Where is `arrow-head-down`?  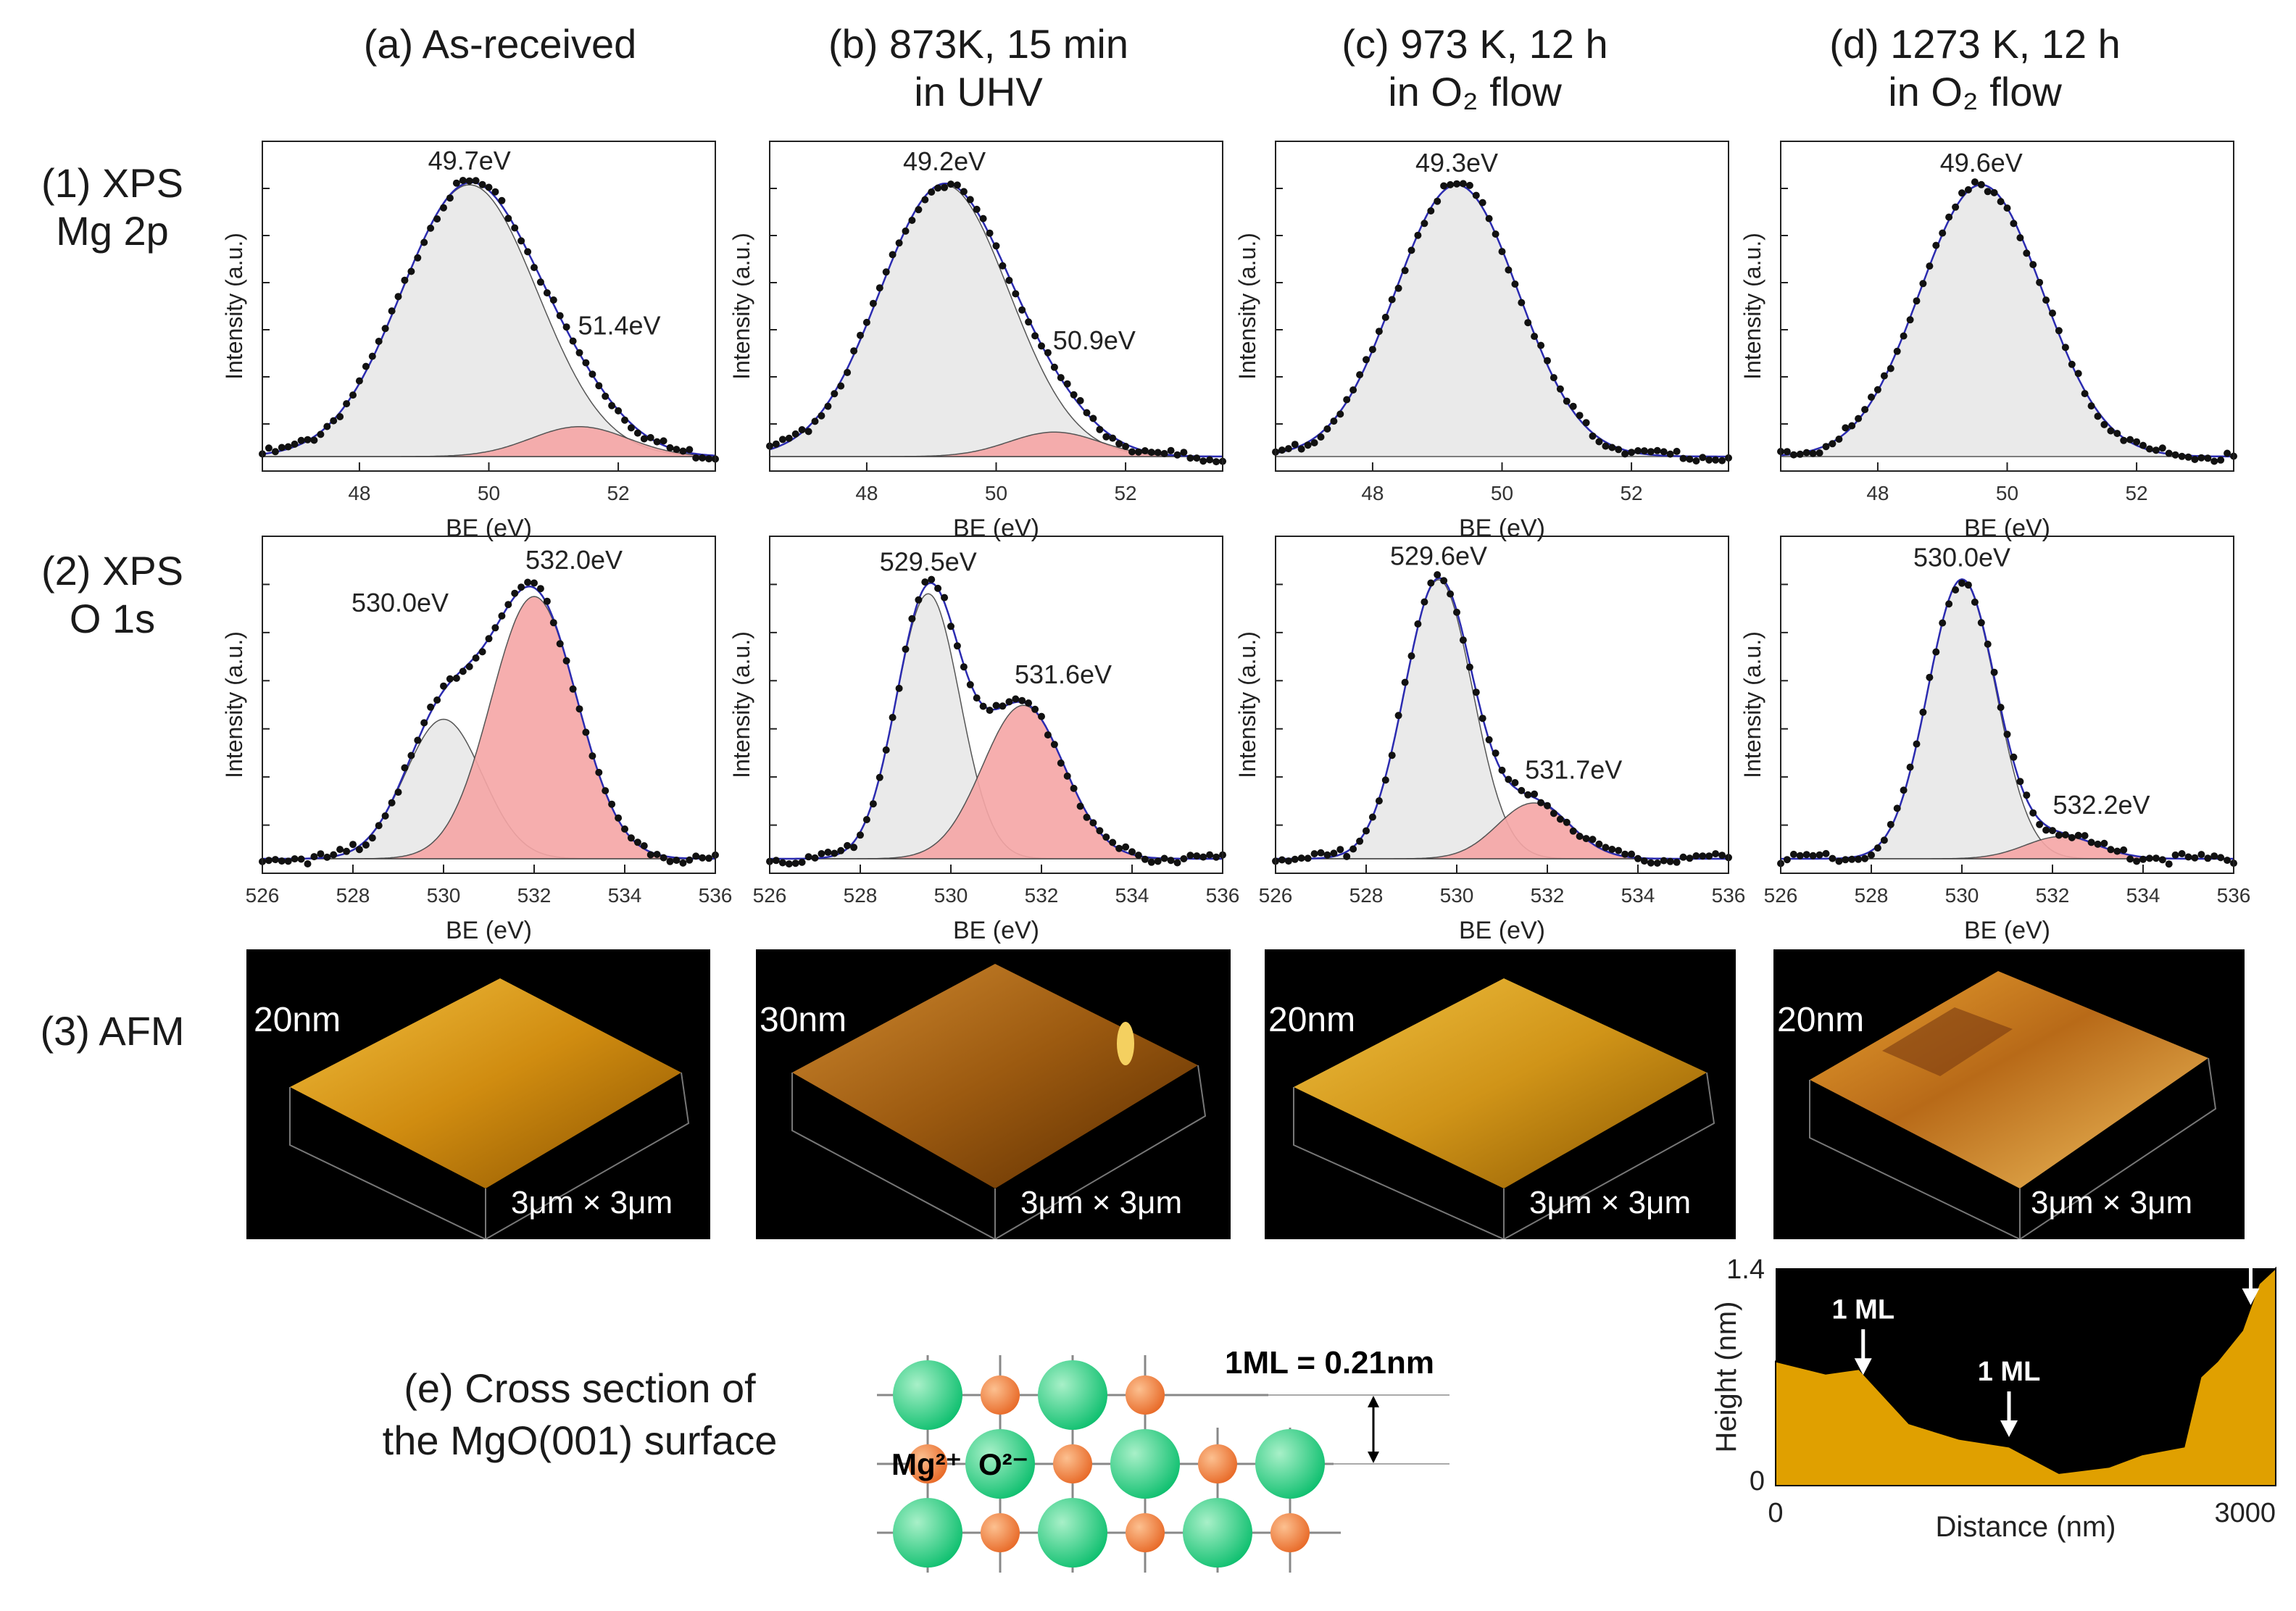 arrow-head-down is located at coordinates (1373, 1457).